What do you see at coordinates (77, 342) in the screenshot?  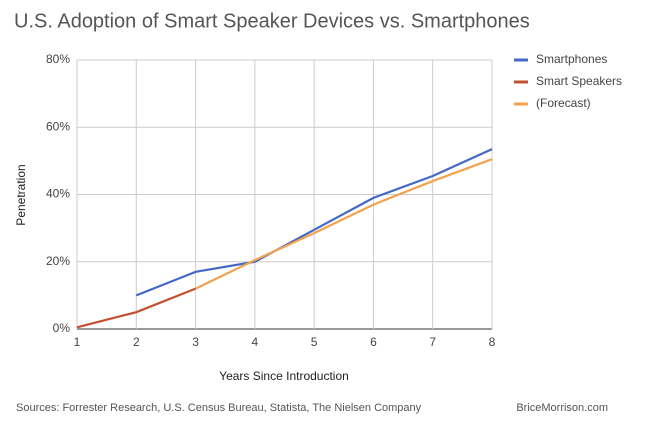 I see `x-tick-label: 1` at bounding box center [77, 342].